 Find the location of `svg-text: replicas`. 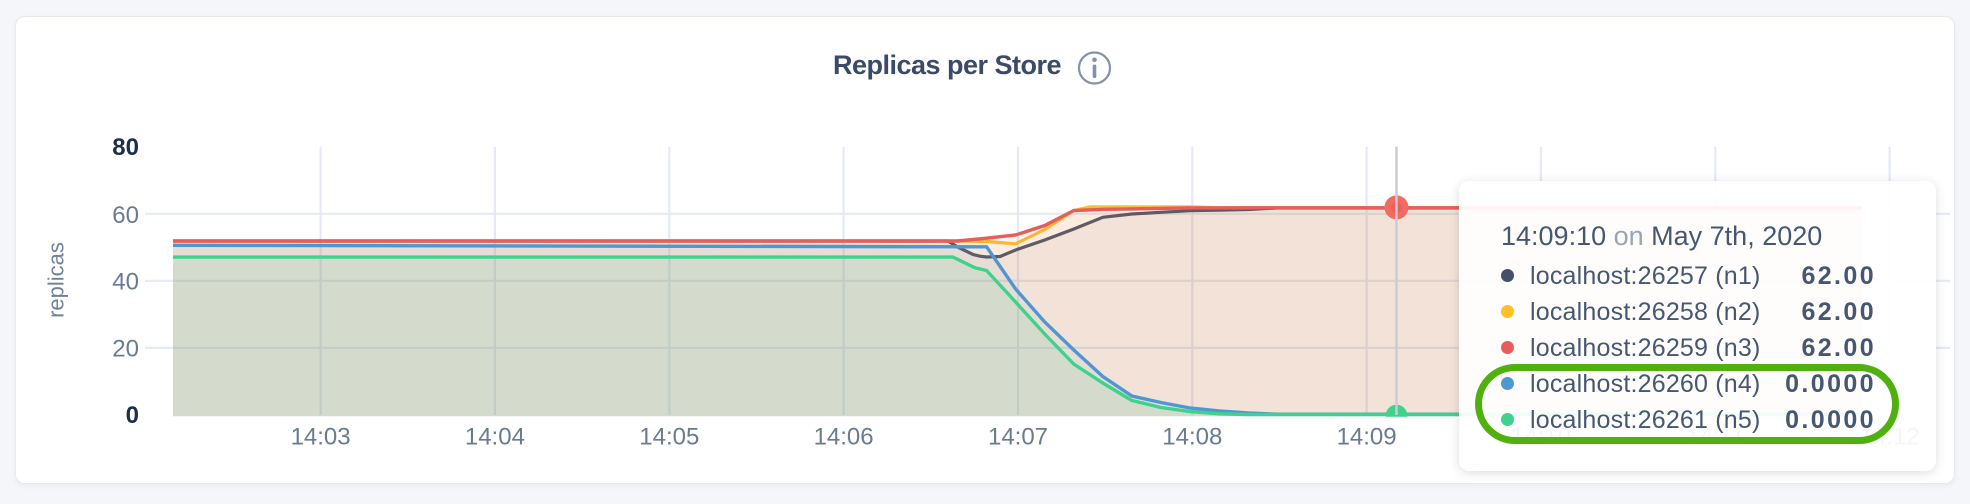

svg-text: replicas is located at coordinates (56, 280).